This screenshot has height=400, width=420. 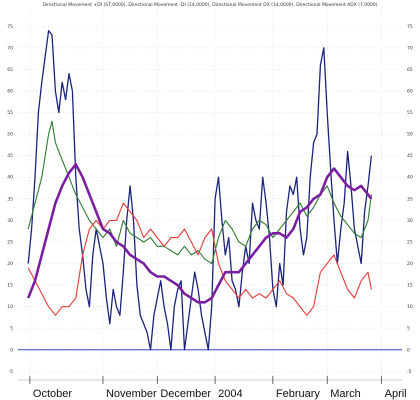 I want to click on y-tick-label-right: 15, so click(x=410, y=286).